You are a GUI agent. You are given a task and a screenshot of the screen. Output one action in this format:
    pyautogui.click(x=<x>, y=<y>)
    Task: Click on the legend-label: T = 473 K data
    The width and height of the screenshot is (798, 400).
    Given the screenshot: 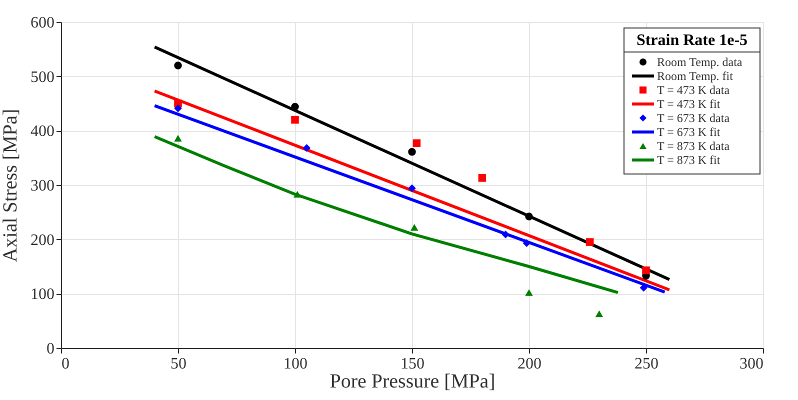 What is the action you would take?
    pyautogui.click(x=693, y=90)
    